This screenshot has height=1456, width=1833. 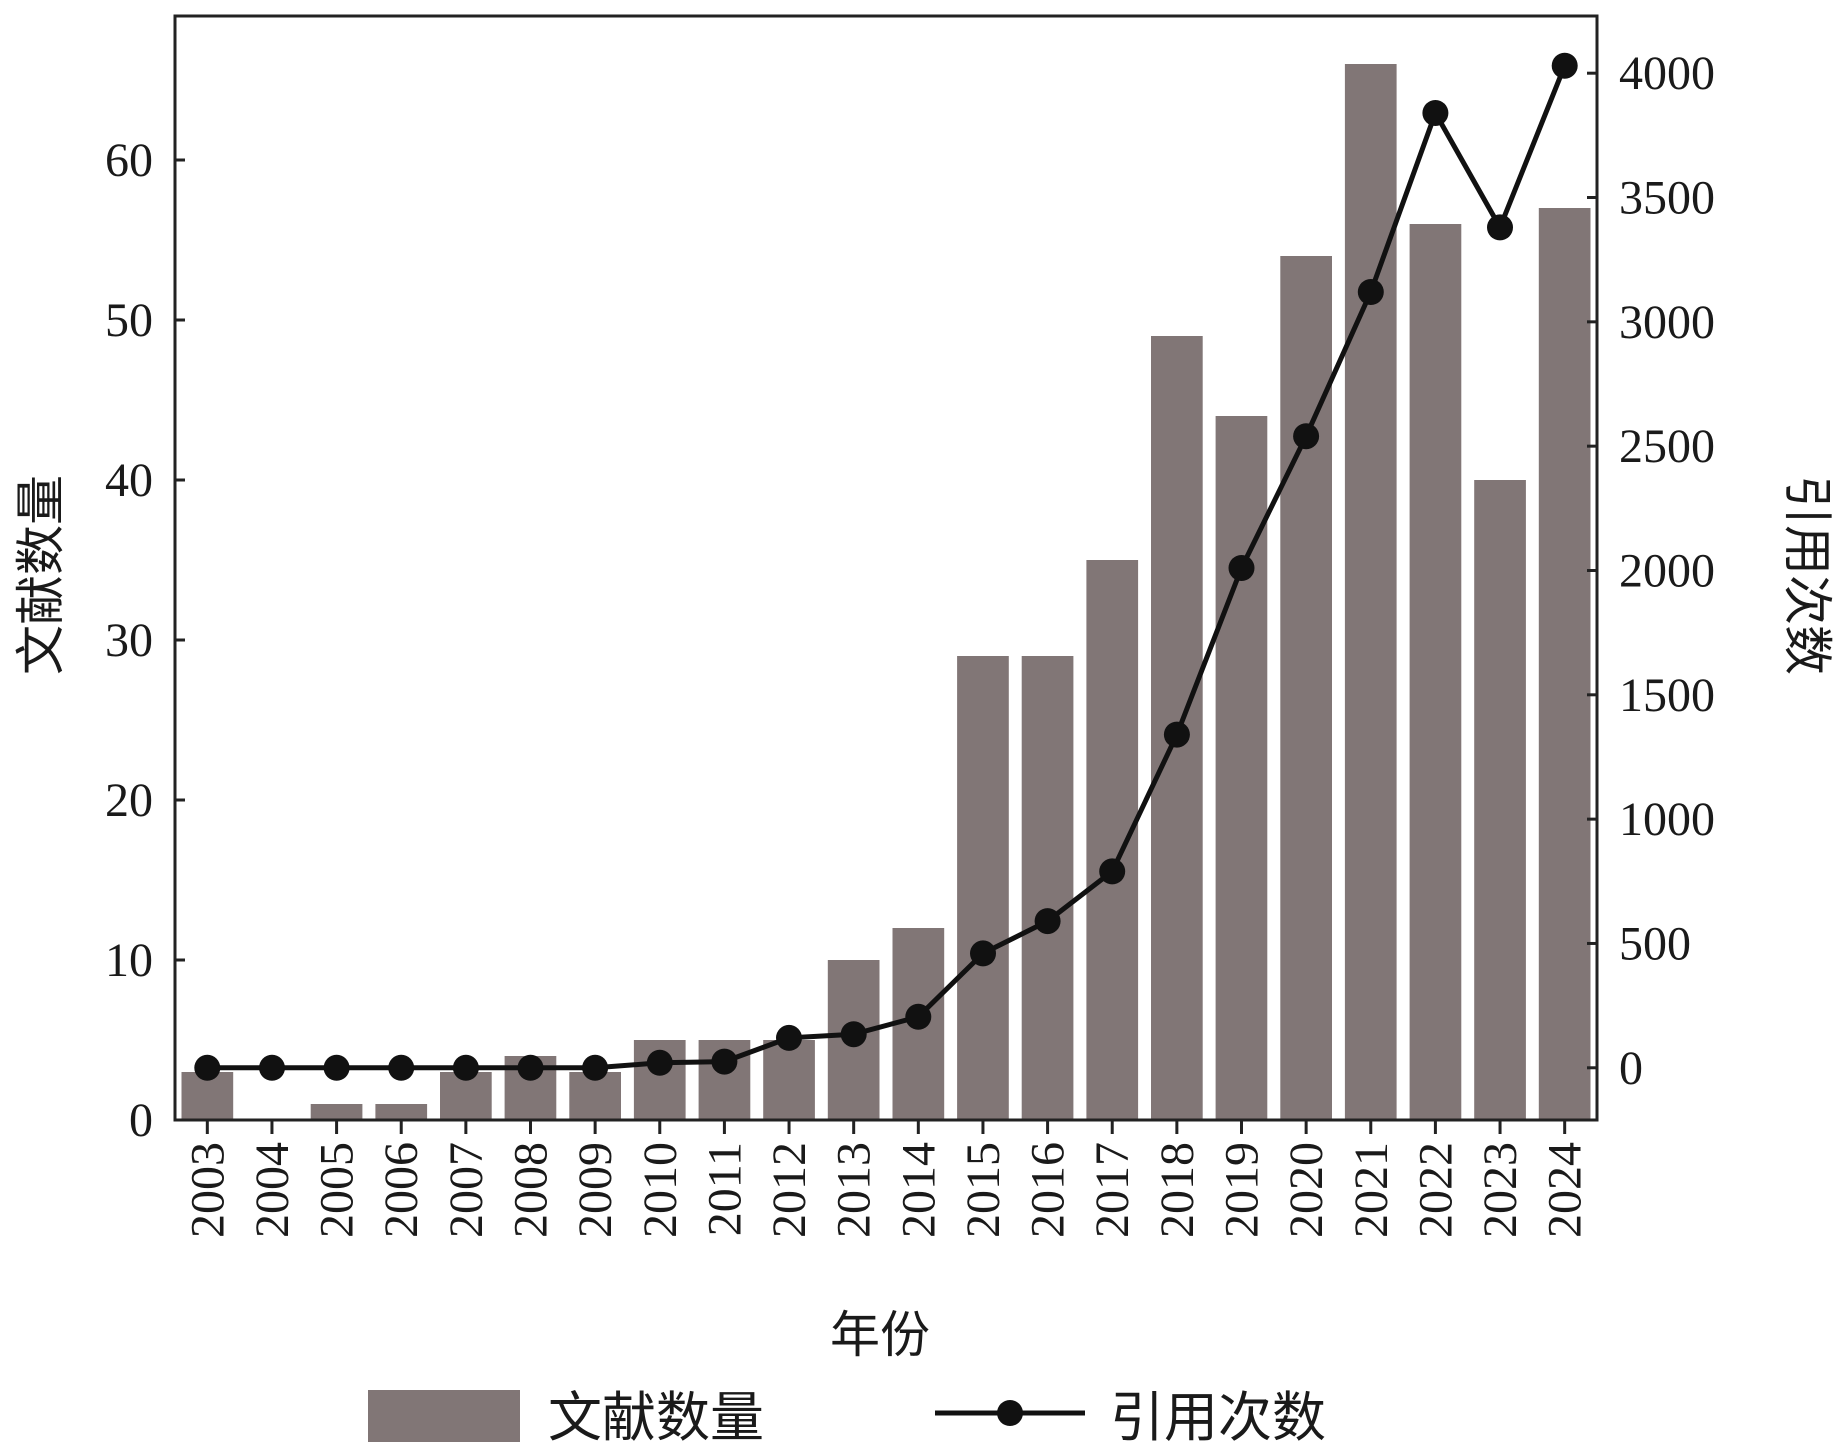 What do you see at coordinates (853, 1034) in the screenshot?
I see `citation-point-2013` at bounding box center [853, 1034].